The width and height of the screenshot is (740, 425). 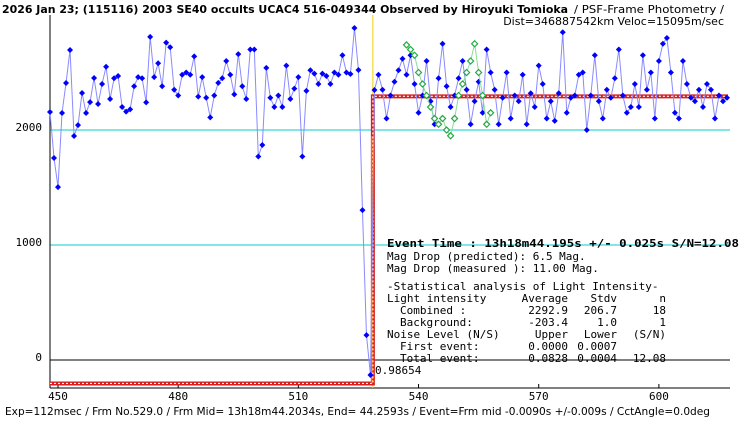 I want to click on stats-cell: Upper, so click(x=551, y=334).